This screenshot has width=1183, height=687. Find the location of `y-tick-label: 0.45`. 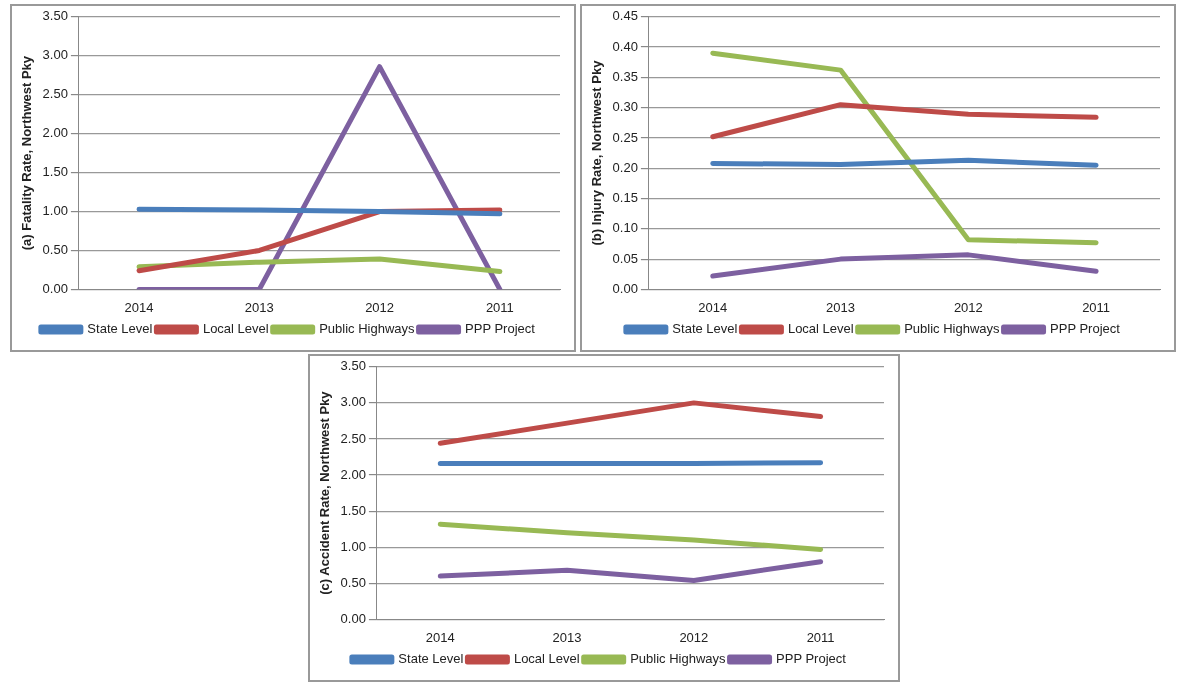

y-tick-label: 0.45 is located at coordinates (625, 16).